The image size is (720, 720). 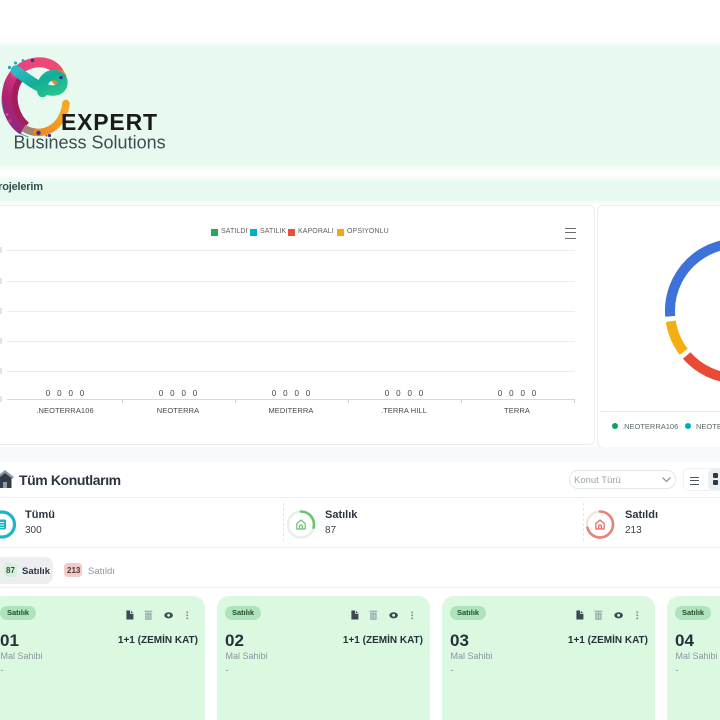 What do you see at coordinates (90, 143) in the screenshot?
I see `svg-text: Business Solutions` at bounding box center [90, 143].